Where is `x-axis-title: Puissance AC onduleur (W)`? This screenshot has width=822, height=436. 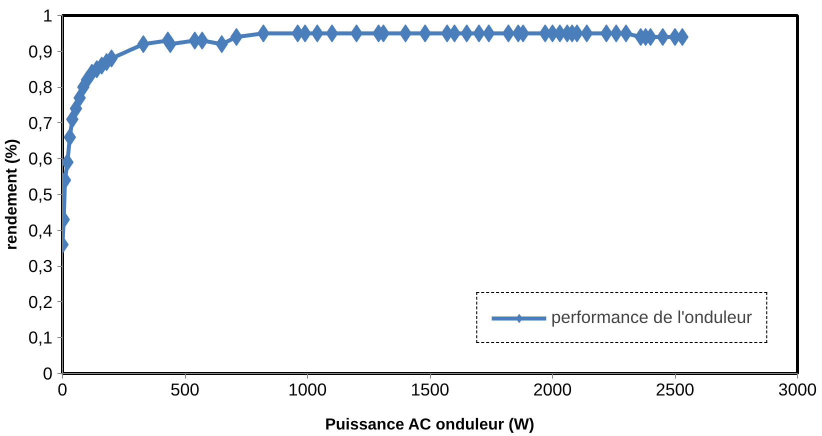
x-axis-title: Puissance AC onduleur (W) is located at coordinates (429, 425).